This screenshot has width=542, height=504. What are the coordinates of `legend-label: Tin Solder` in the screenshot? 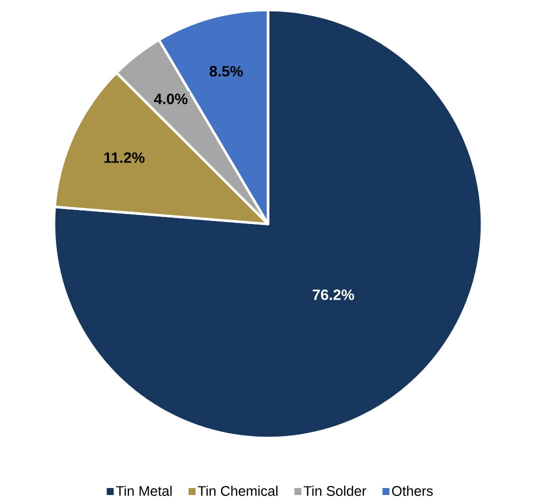 It's located at (335, 491).